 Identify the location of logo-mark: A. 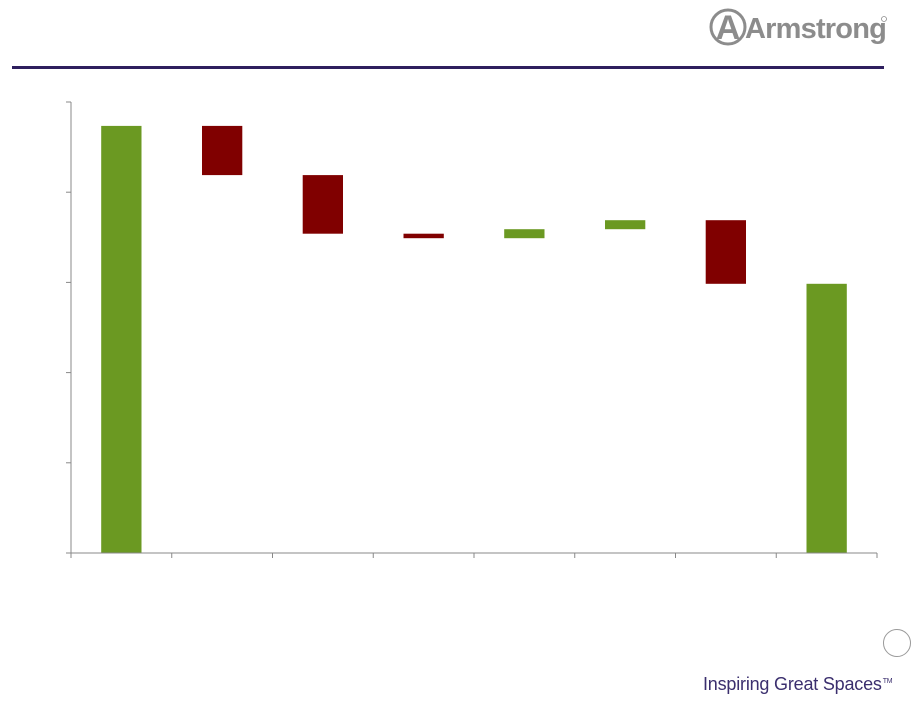
(728, 28).